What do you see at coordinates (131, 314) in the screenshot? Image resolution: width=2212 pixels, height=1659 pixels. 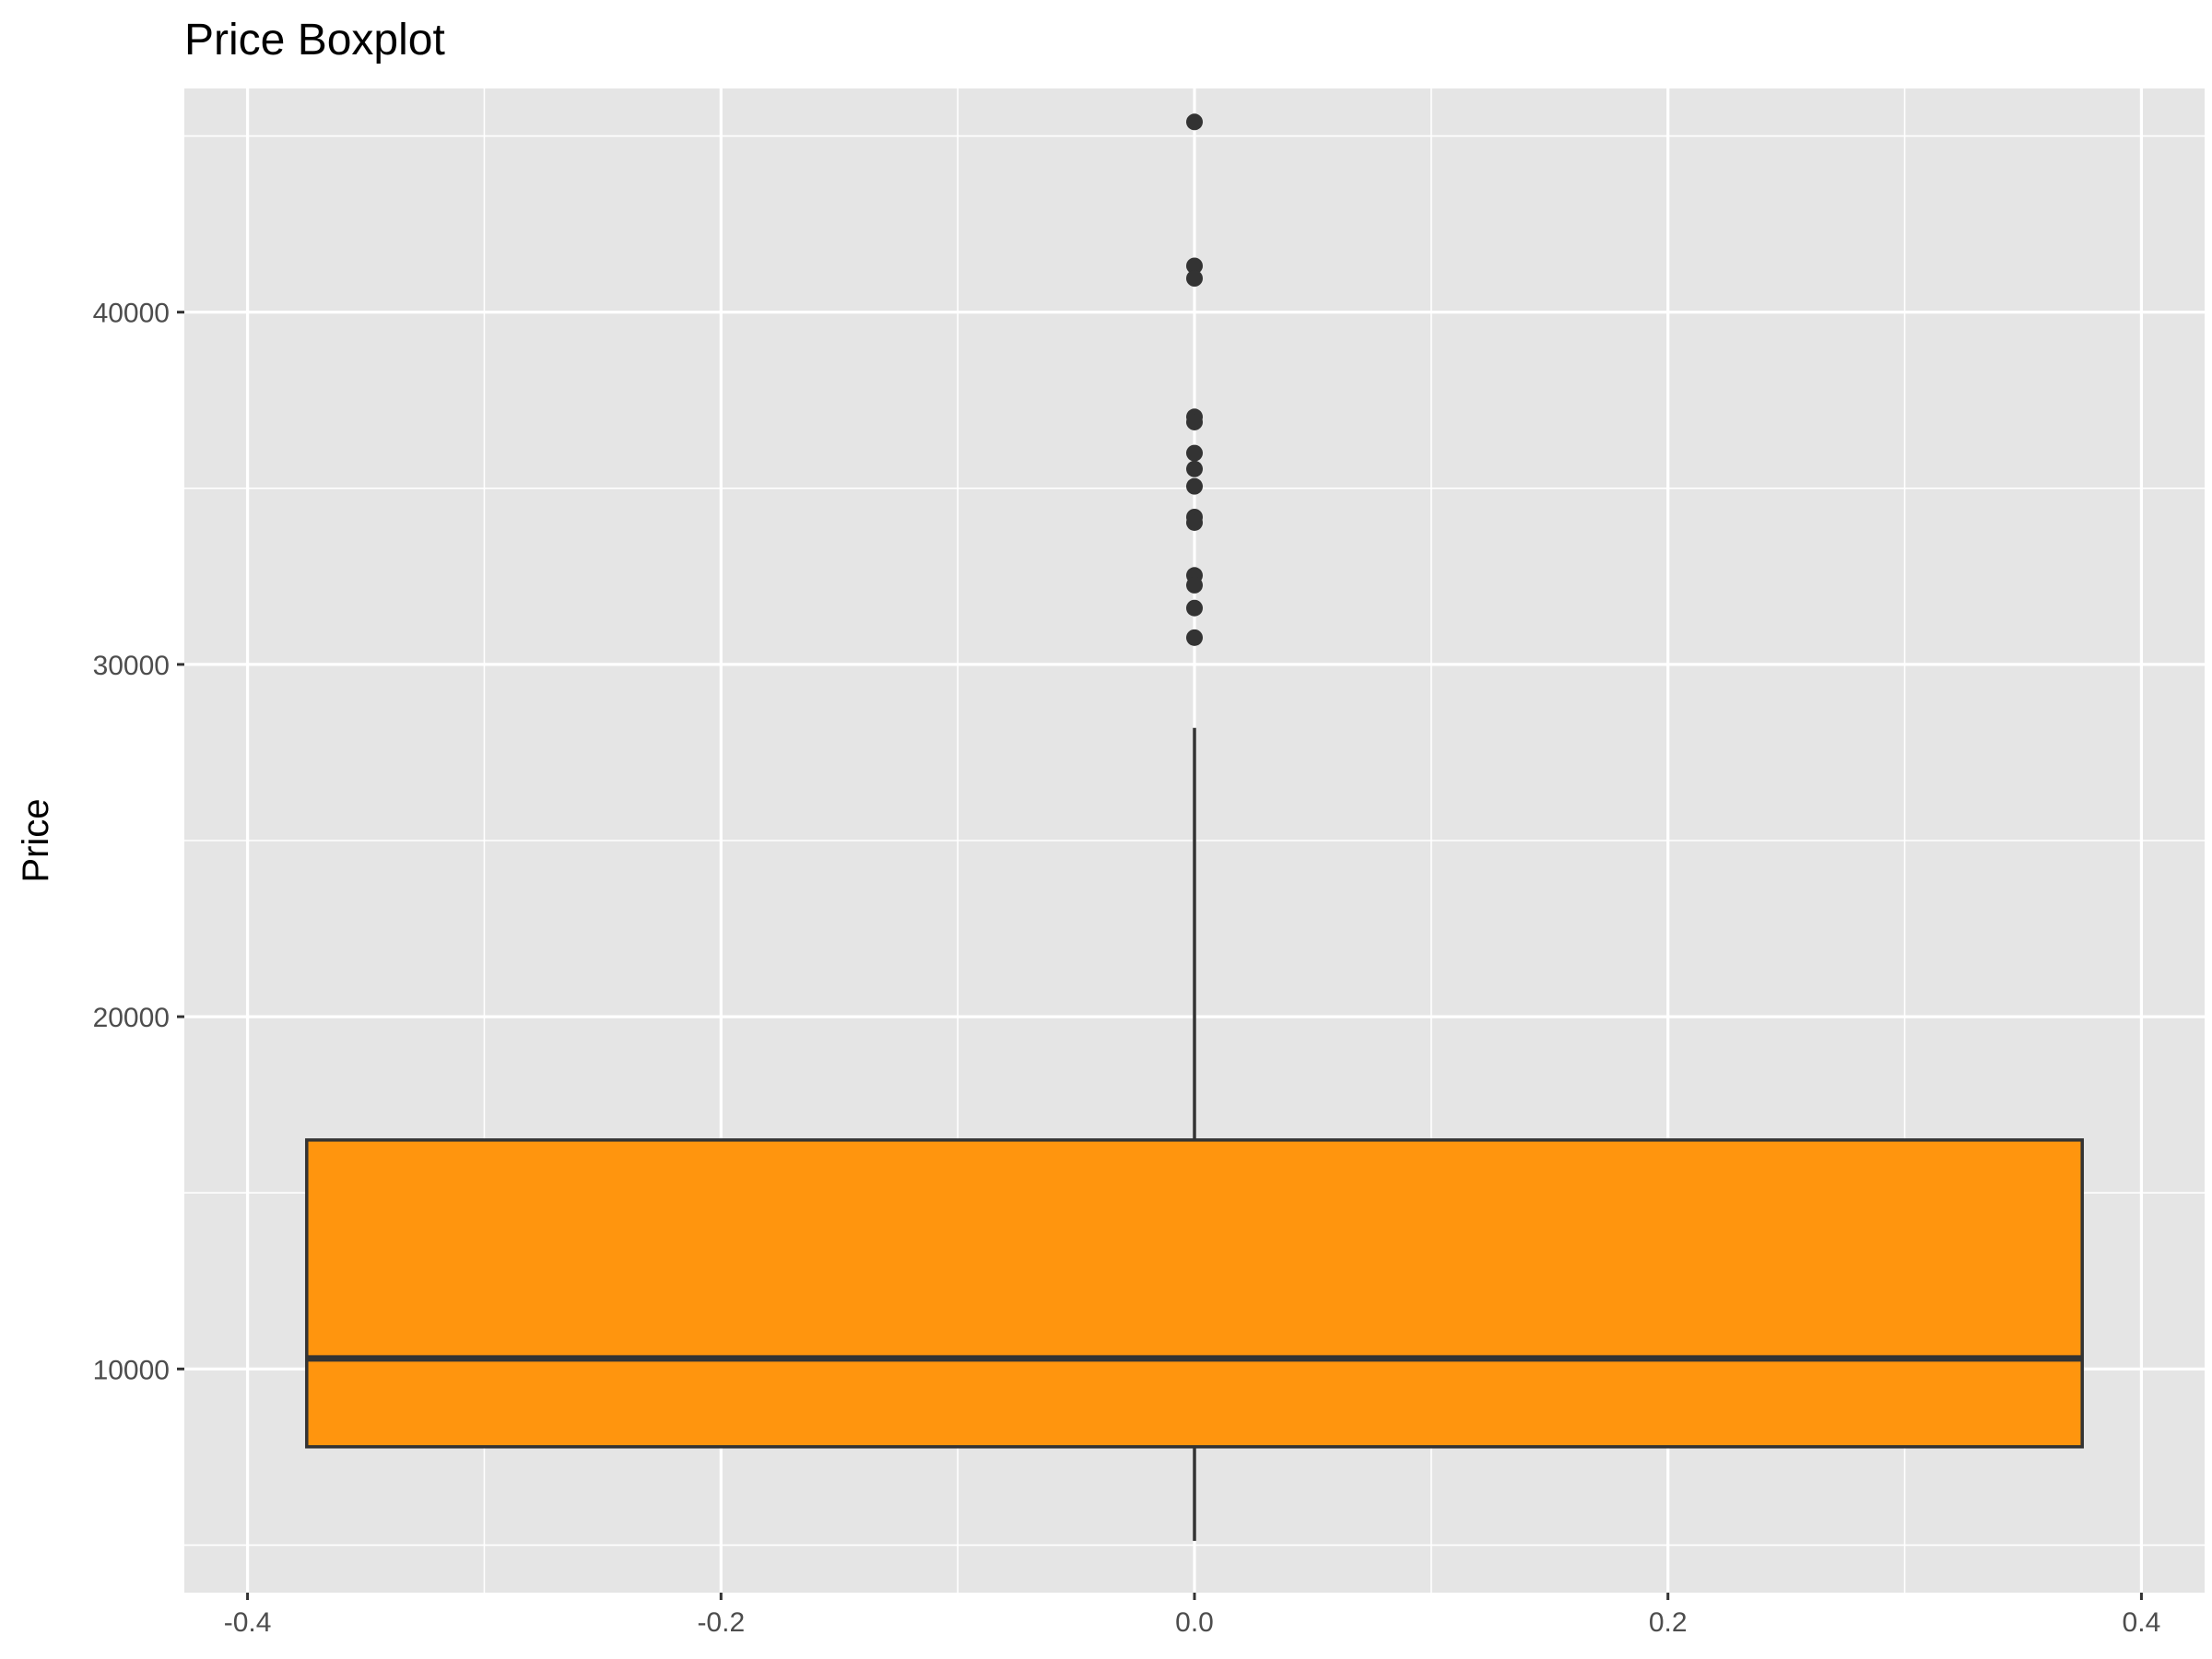 I see `y-tick-label: 40000` at bounding box center [131, 314].